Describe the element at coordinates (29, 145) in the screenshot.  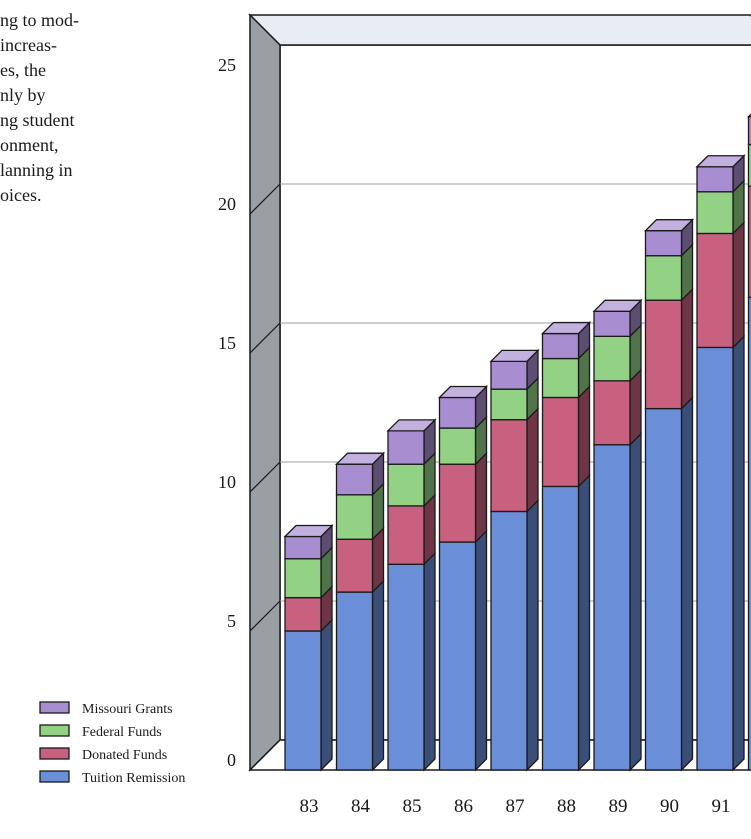
I see `body-text-line: onment,` at that location.